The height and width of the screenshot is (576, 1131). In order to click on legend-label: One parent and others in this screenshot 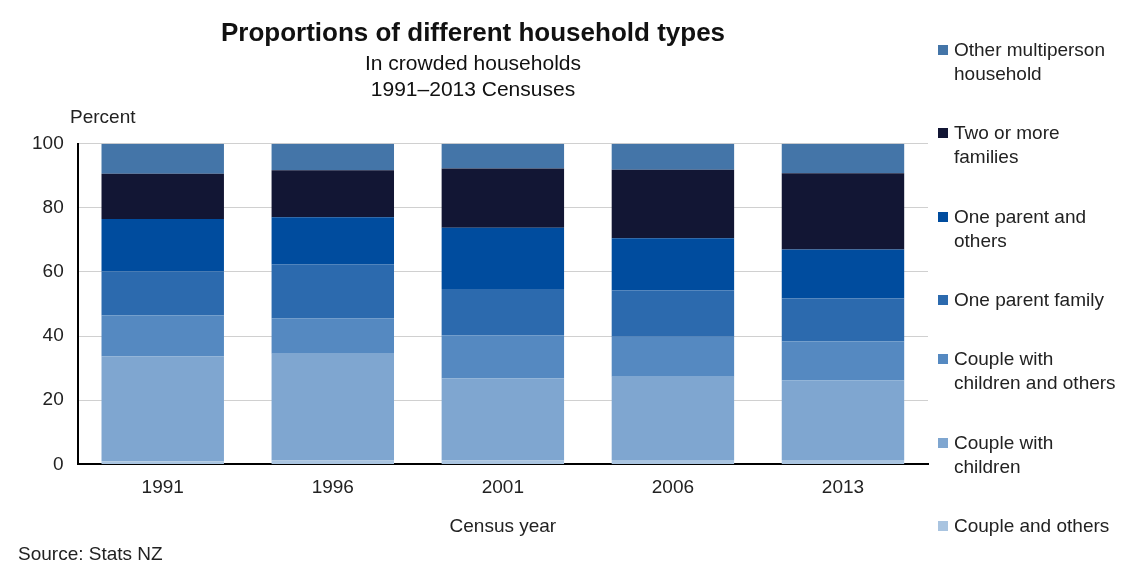, I will do `click(1021, 228)`.